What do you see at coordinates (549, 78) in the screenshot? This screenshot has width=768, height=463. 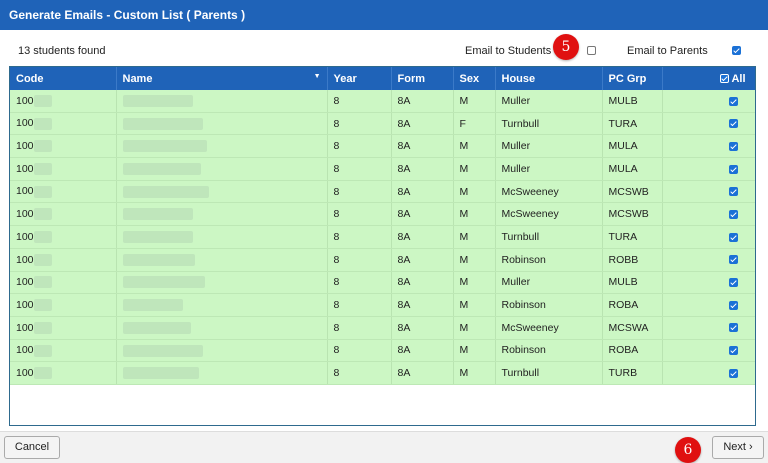 I see `col-house-header: House` at bounding box center [549, 78].